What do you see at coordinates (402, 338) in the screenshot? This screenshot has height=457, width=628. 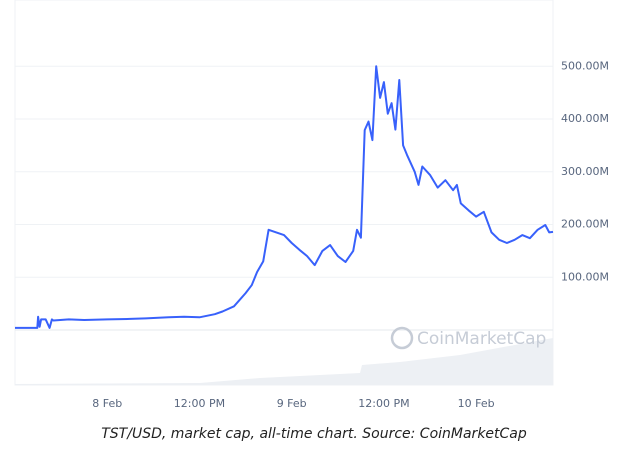 I see `watermark-logo` at bounding box center [402, 338].